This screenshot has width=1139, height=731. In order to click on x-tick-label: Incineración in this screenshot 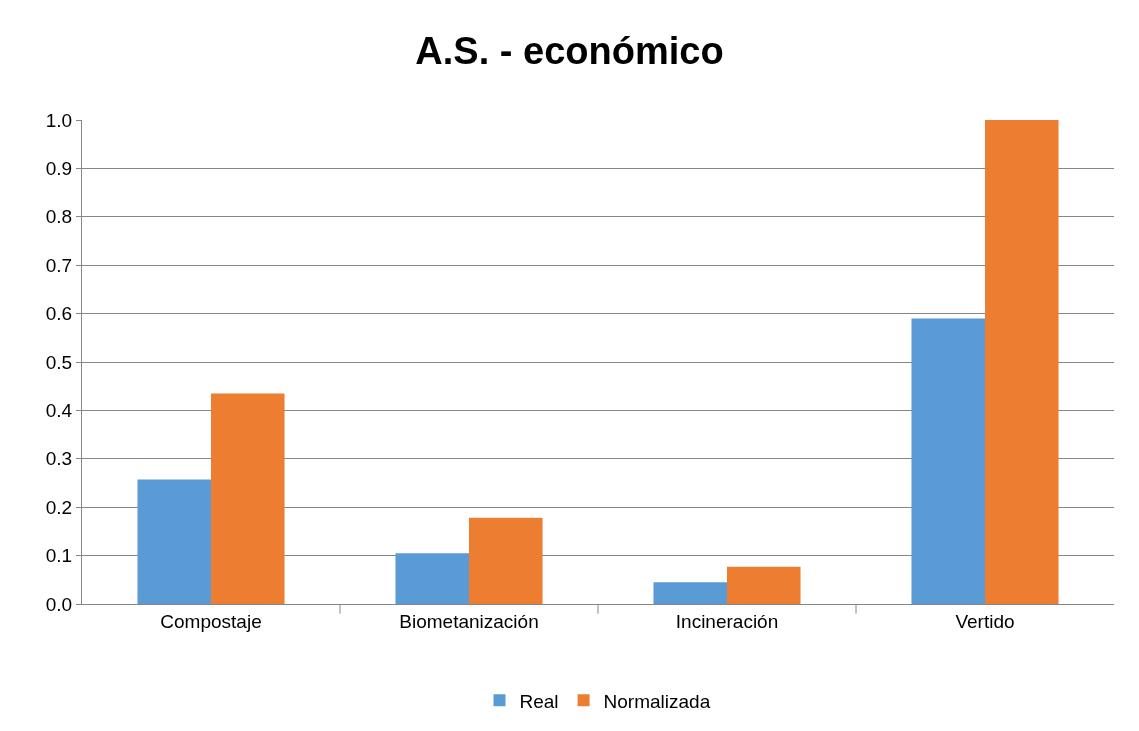, I will do `click(727, 621)`.